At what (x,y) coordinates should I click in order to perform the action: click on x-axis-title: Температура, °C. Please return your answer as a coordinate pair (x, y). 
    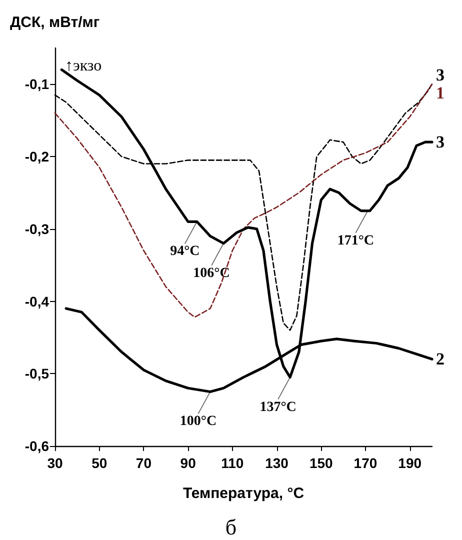
    Looking at the image, I should click on (243, 493).